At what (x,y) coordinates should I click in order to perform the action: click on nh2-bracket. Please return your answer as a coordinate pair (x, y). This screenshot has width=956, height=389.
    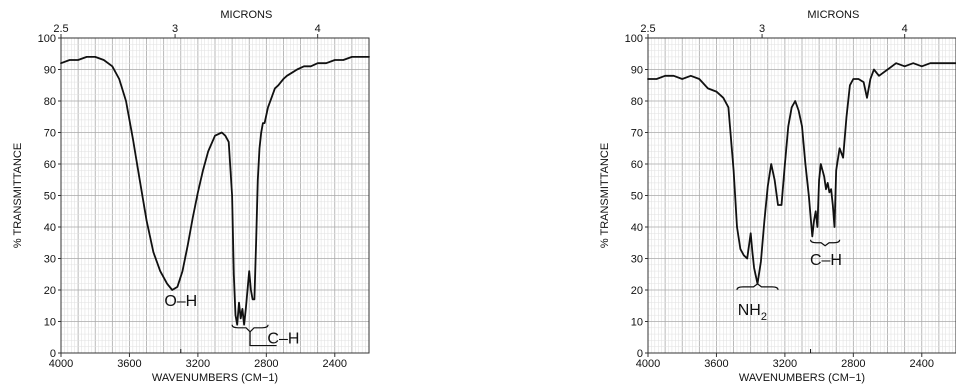
    Looking at the image, I should click on (757, 286).